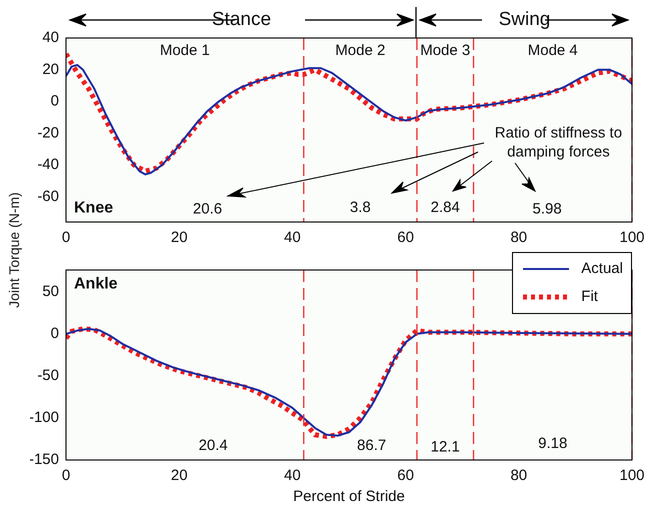 The height and width of the screenshot is (506, 656). I want to click on x-axis-title: Percent of Stride, so click(349, 497).